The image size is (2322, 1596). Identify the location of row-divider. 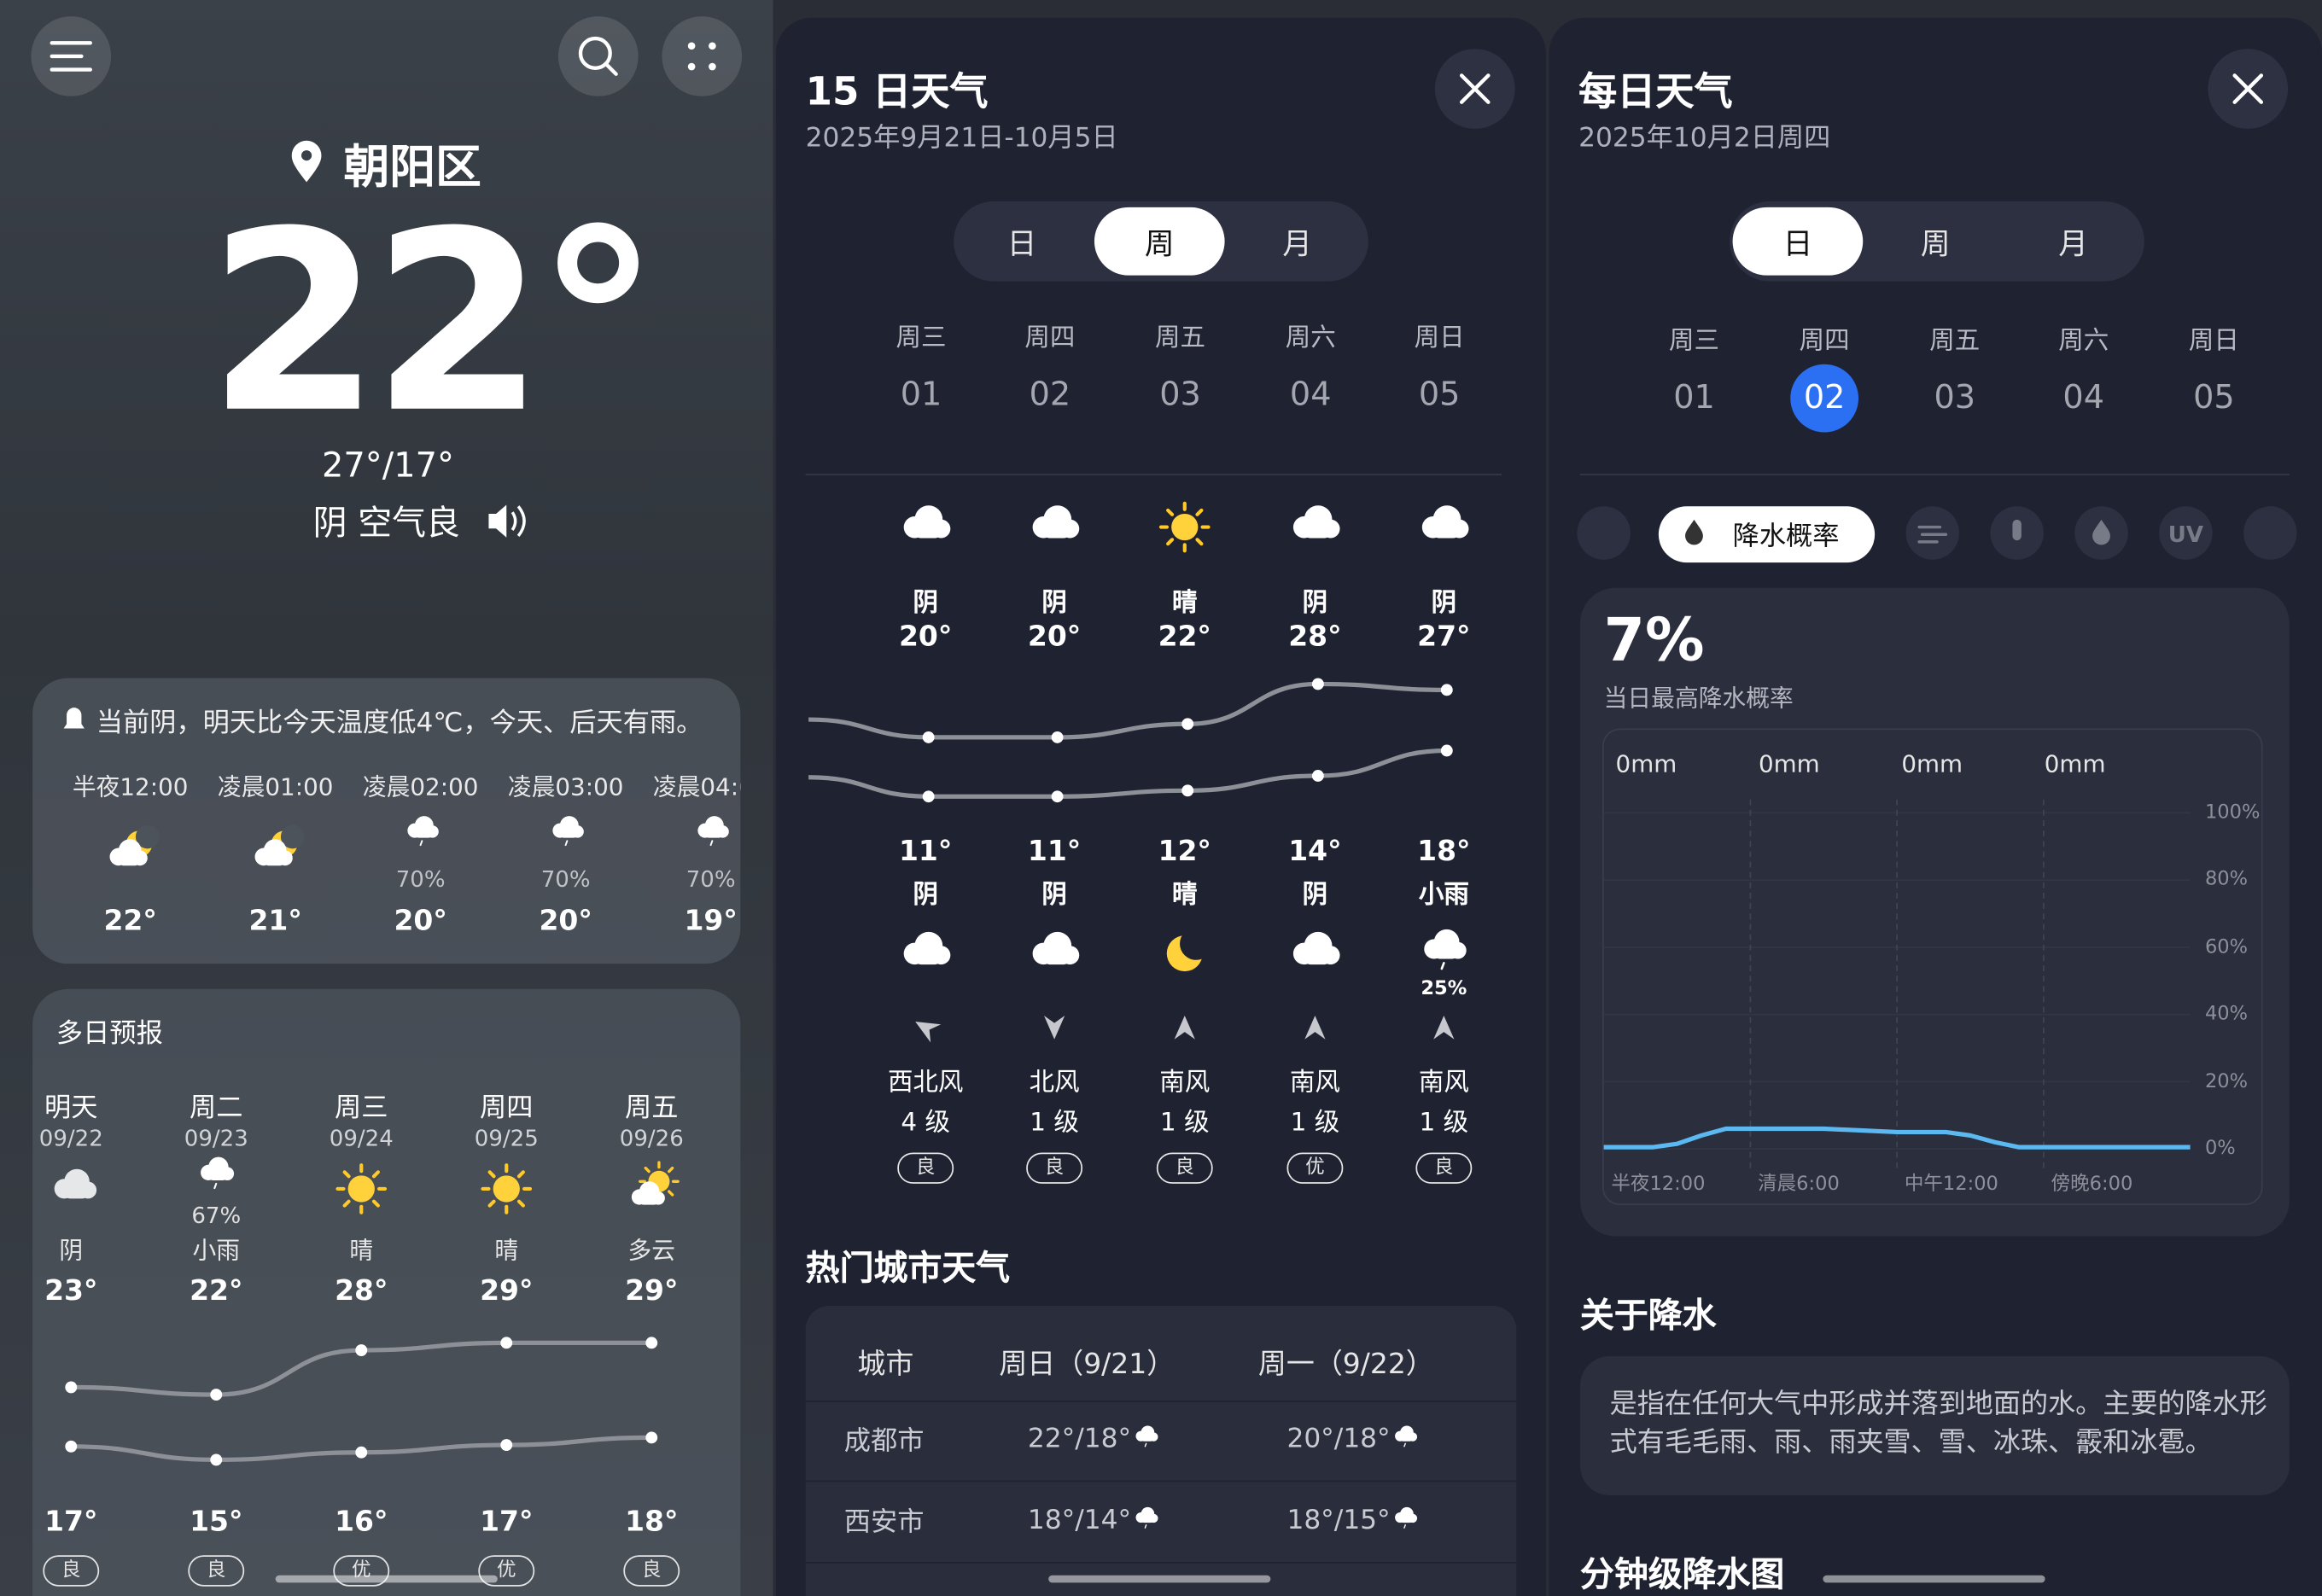
(1161, 1481).